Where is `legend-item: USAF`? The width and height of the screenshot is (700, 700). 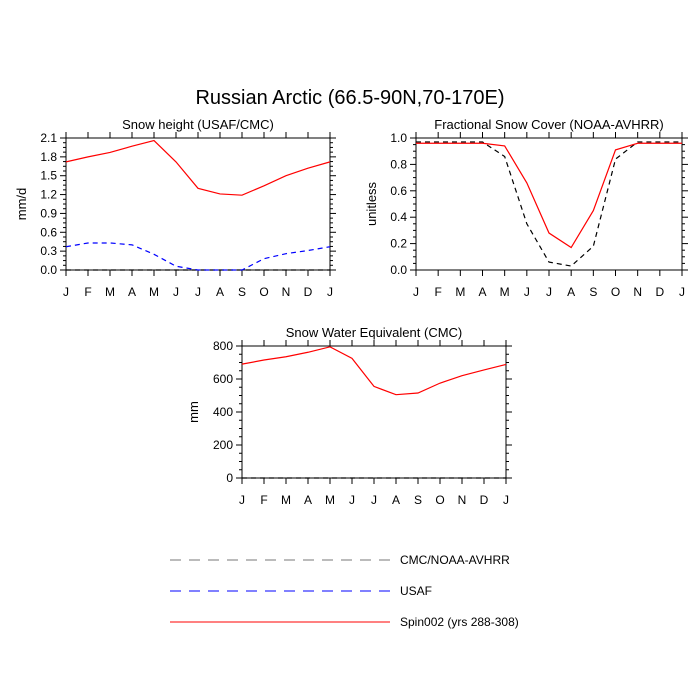 legend-item: USAF is located at coordinates (301, 591).